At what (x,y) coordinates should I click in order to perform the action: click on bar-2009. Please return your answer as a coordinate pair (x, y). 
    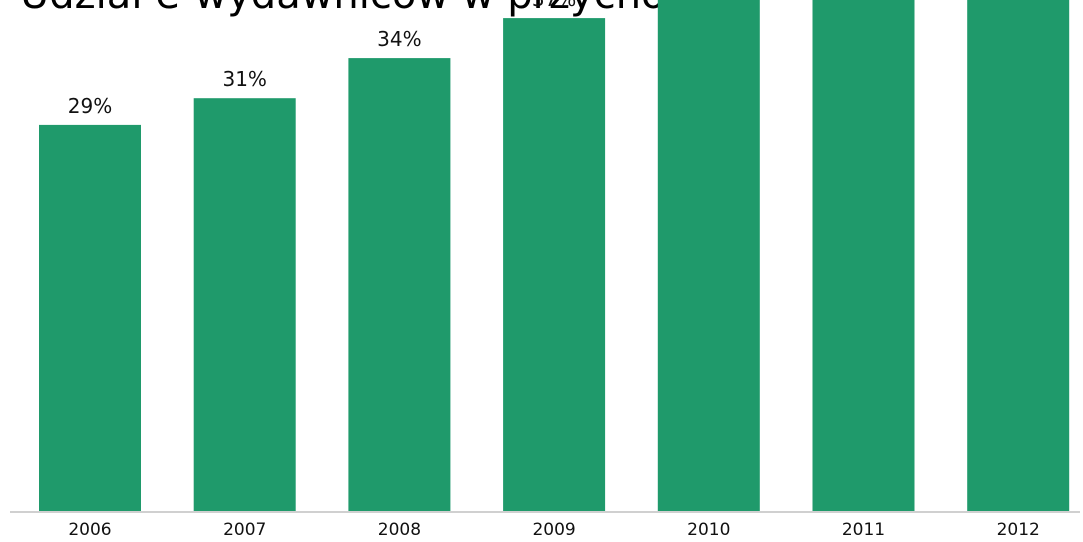
    Looking at the image, I should click on (554, 265).